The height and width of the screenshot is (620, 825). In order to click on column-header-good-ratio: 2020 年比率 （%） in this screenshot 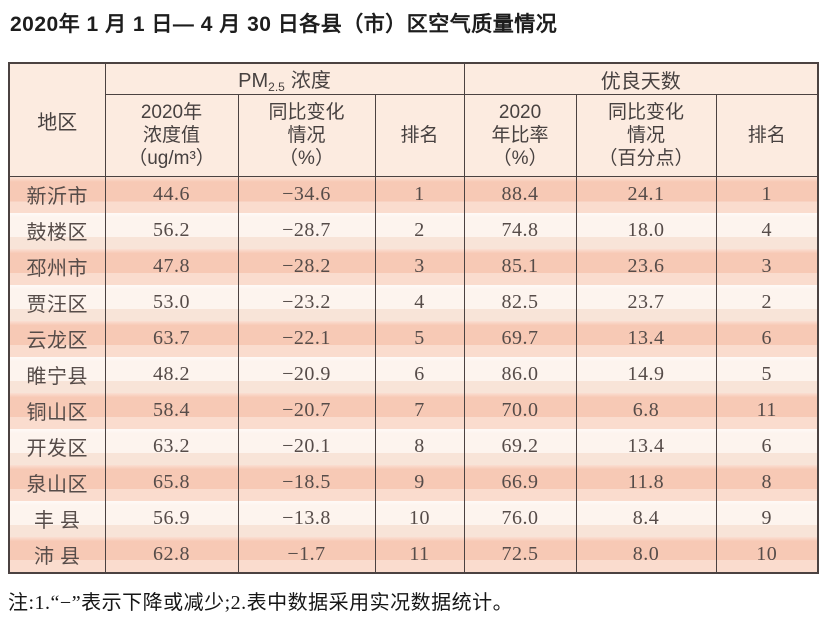, I will do `click(520, 135)`.